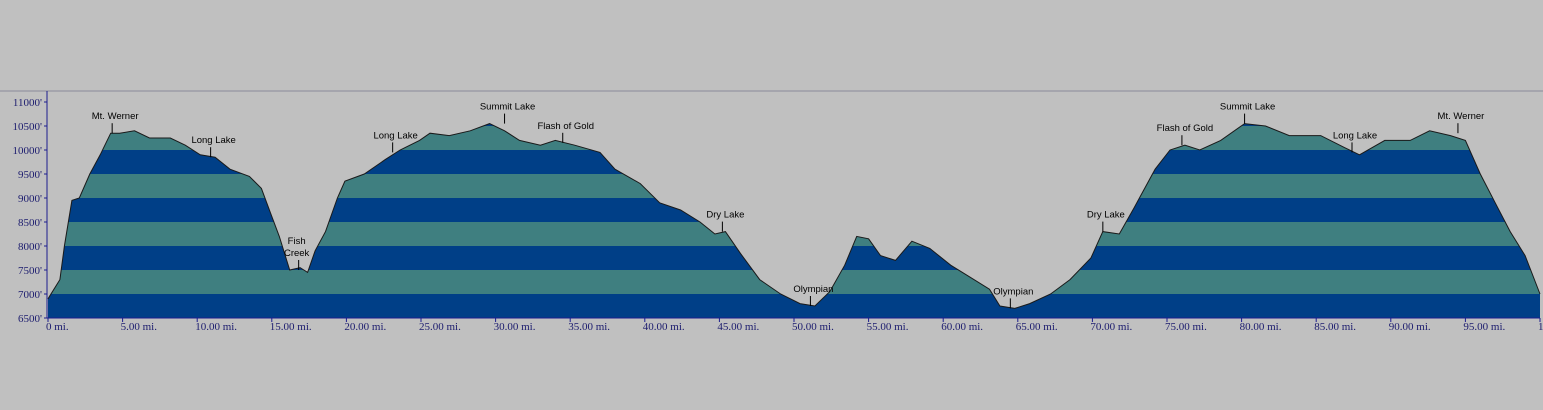 The height and width of the screenshot is (410, 1543). What do you see at coordinates (515, 327) in the screenshot?
I see `x-tick-label: 30.00 mi.` at bounding box center [515, 327].